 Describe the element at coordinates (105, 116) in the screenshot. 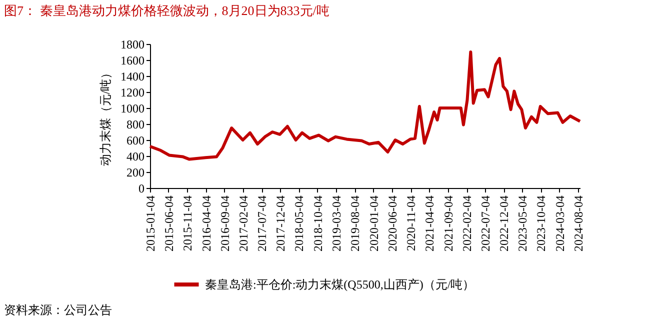

I see `y-axis-title: 动力末煤（元/吨）` at that location.